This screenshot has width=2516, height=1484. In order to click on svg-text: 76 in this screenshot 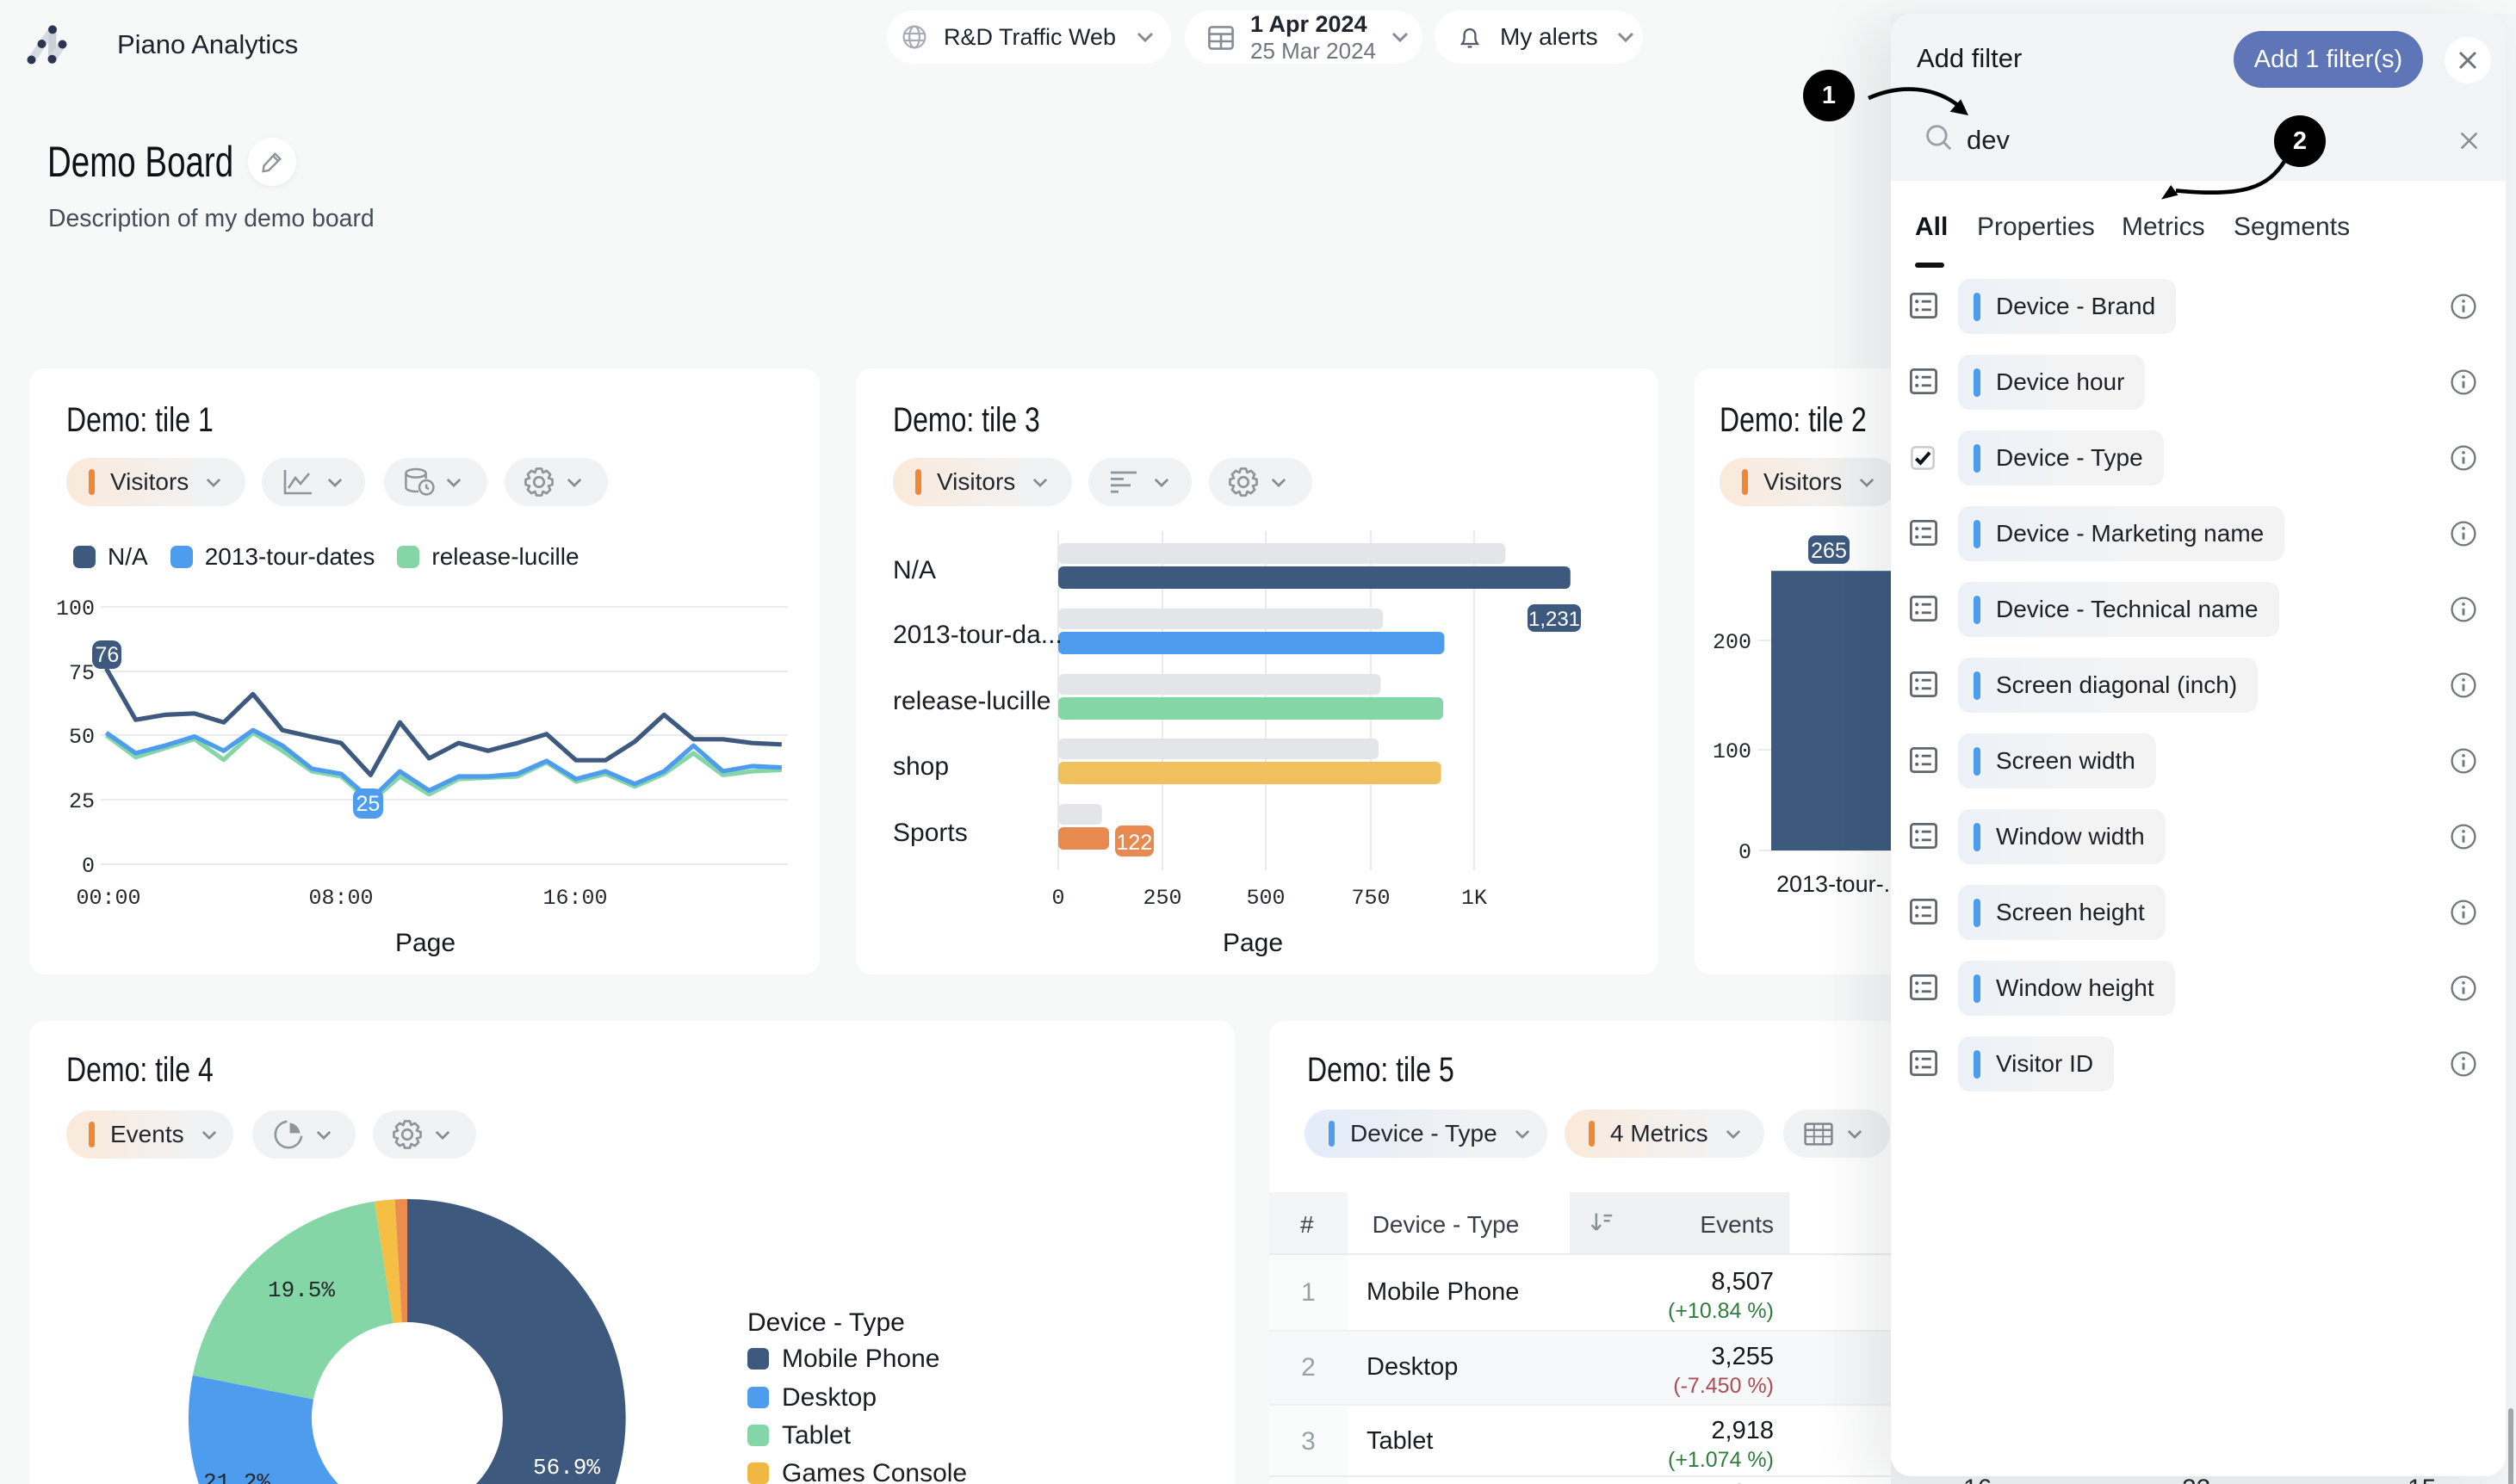, I will do `click(107, 655)`.